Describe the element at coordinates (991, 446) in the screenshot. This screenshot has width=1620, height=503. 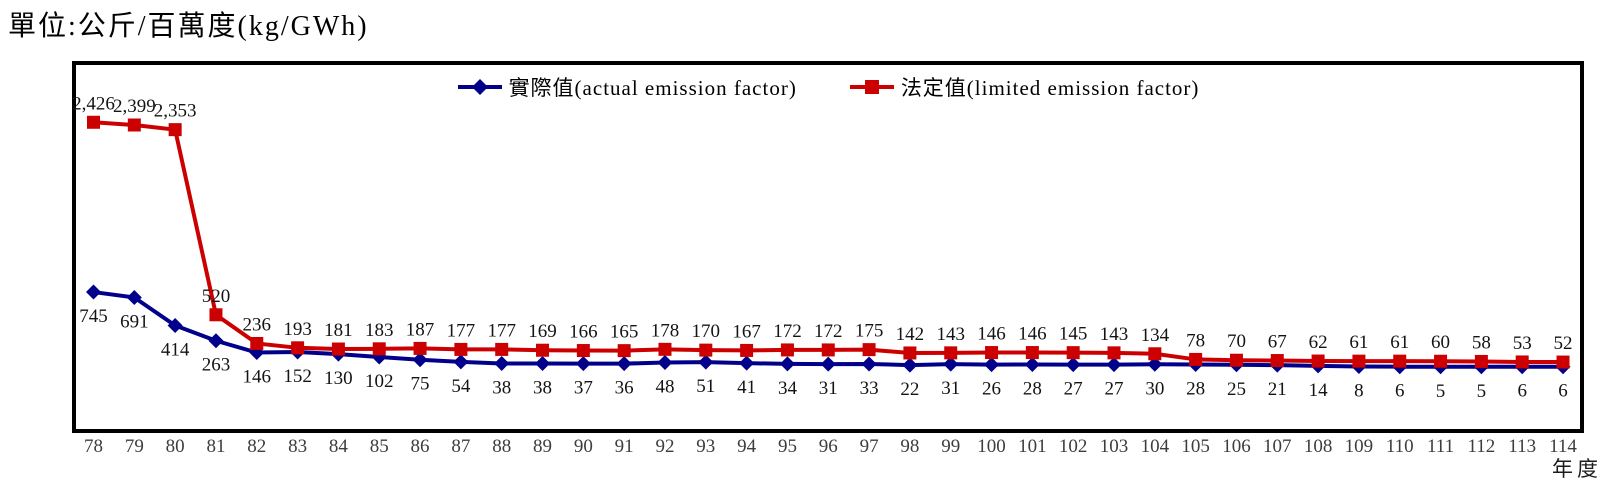
I see `x-tick-label: 100` at that location.